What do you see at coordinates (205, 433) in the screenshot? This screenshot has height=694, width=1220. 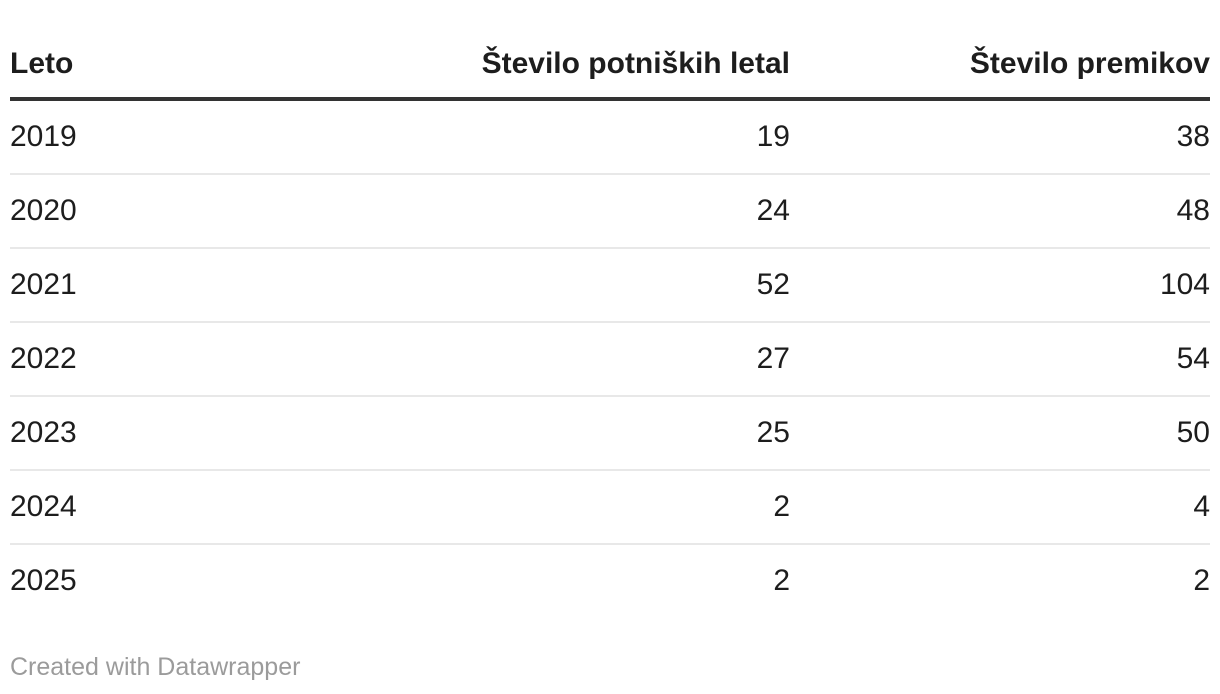 I see `year-cell: 2023` at bounding box center [205, 433].